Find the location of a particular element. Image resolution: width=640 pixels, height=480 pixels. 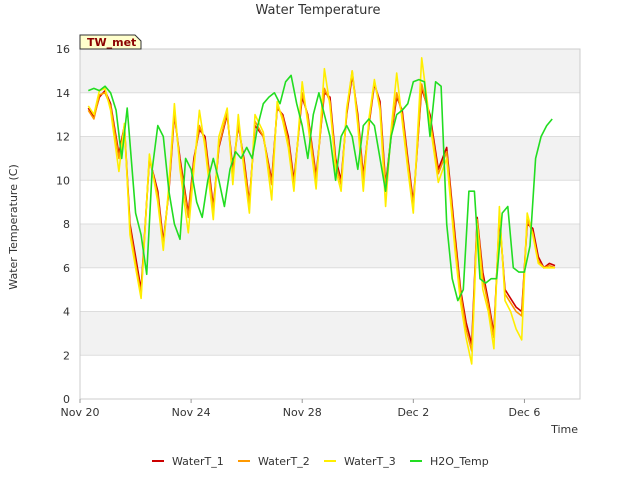

y-tick-label: 2 is located at coordinates (66, 355).